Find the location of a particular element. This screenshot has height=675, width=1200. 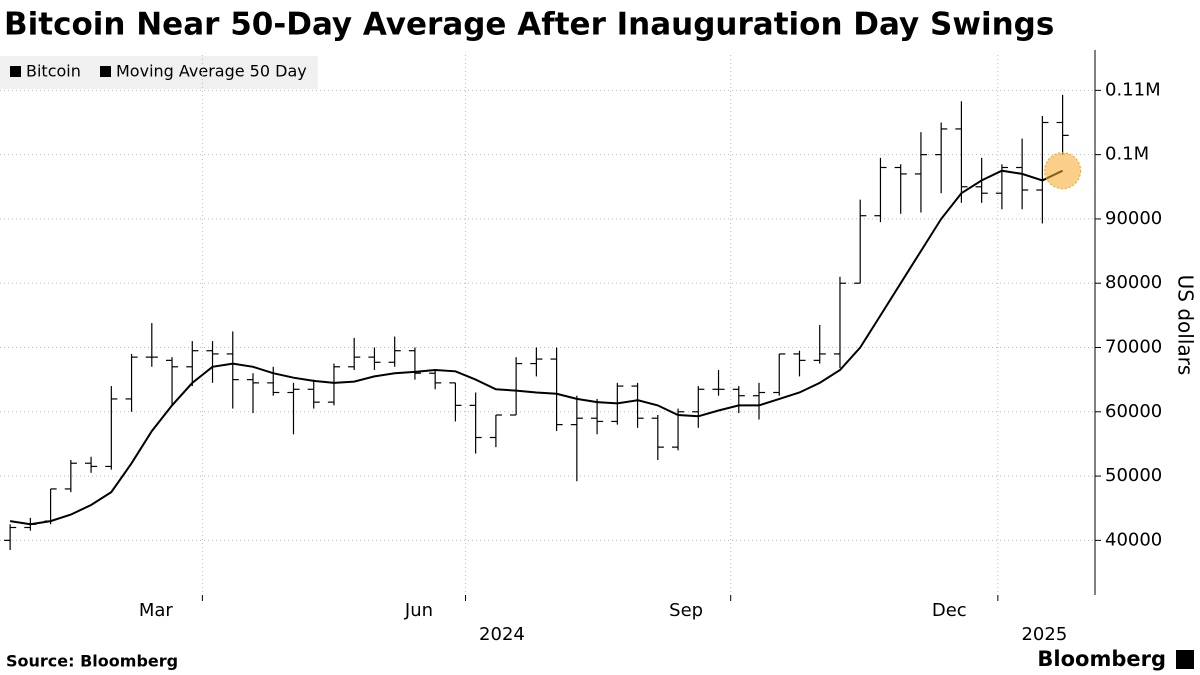

x-tick-label: Sep is located at coordinates (686, 610).